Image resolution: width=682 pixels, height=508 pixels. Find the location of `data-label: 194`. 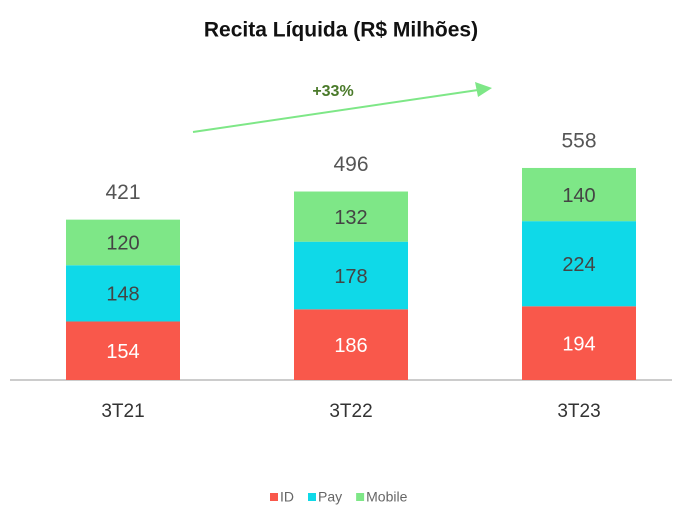

data-label: 194 is located at coordinates (578, 344).